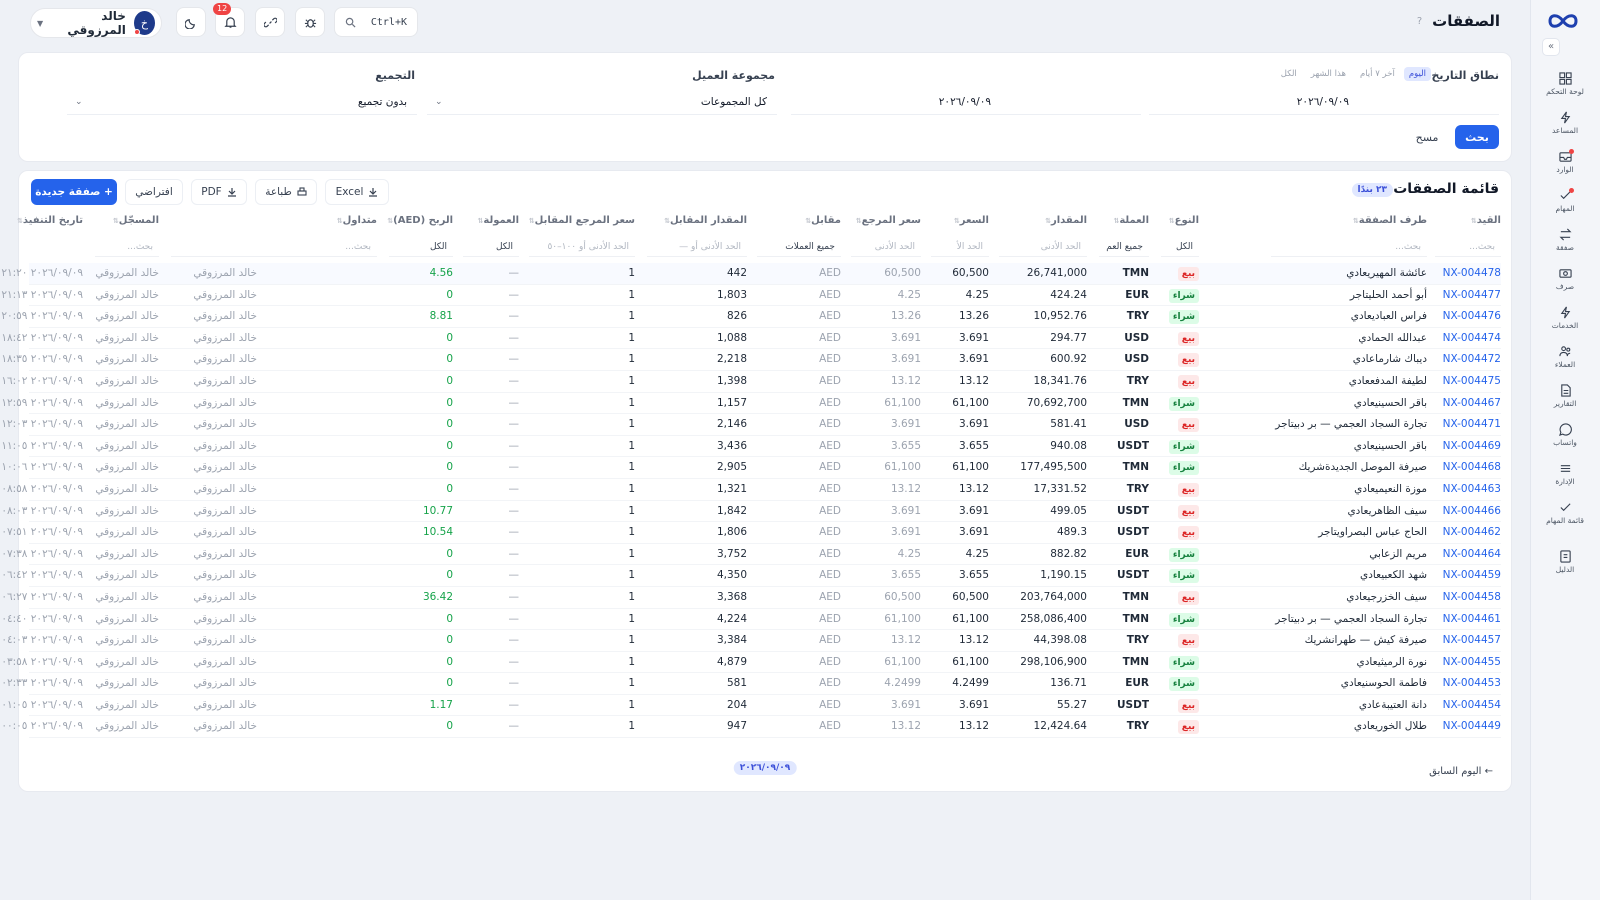 The height and width of the screenshot is (900, 1600). Describe the element at coordinates (1477, 137) in the screenshot. I see `search-submit-button: بحث` at that location.